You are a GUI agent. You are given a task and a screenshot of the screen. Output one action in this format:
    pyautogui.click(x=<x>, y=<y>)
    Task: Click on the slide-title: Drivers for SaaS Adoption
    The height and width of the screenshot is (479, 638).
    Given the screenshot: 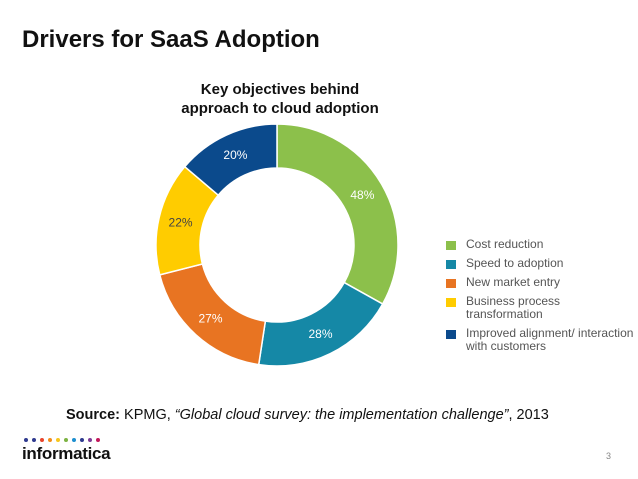 What is the action you would take?
    pyautogui.click(x=171, y=39)
    